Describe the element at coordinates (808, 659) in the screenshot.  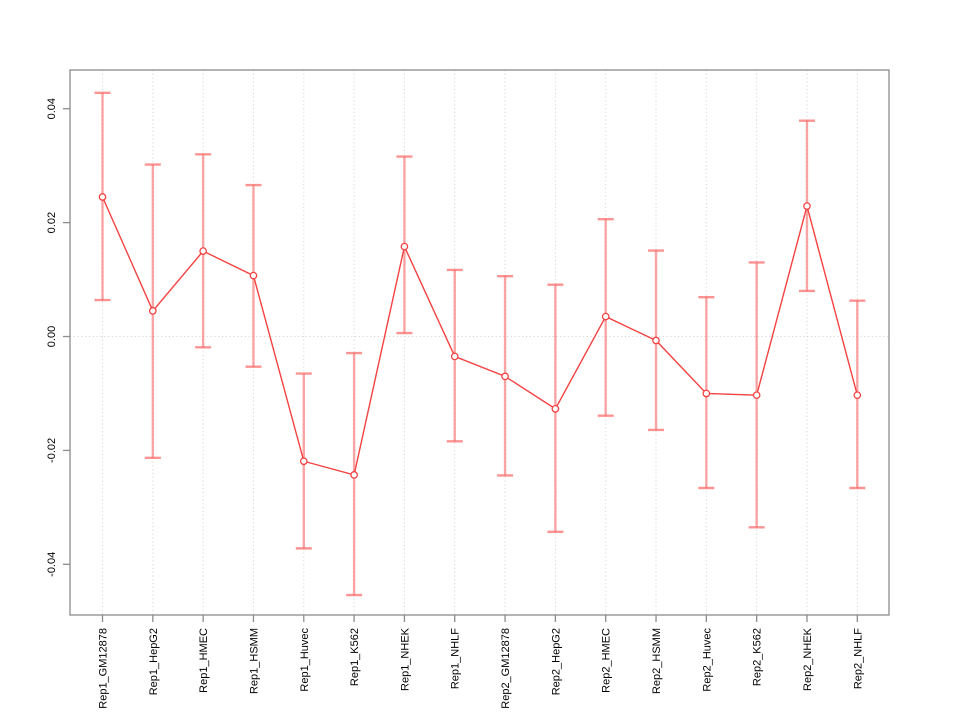
I see `x-tick-label: Rep2_NHEK` at that location.